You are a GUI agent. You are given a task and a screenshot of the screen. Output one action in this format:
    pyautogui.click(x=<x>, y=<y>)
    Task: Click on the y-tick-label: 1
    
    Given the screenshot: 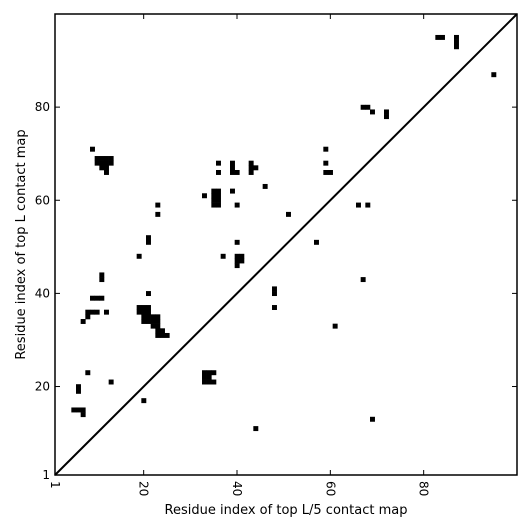 What is the action you would take?
    pyautogui.click(x=46, y=475)
    